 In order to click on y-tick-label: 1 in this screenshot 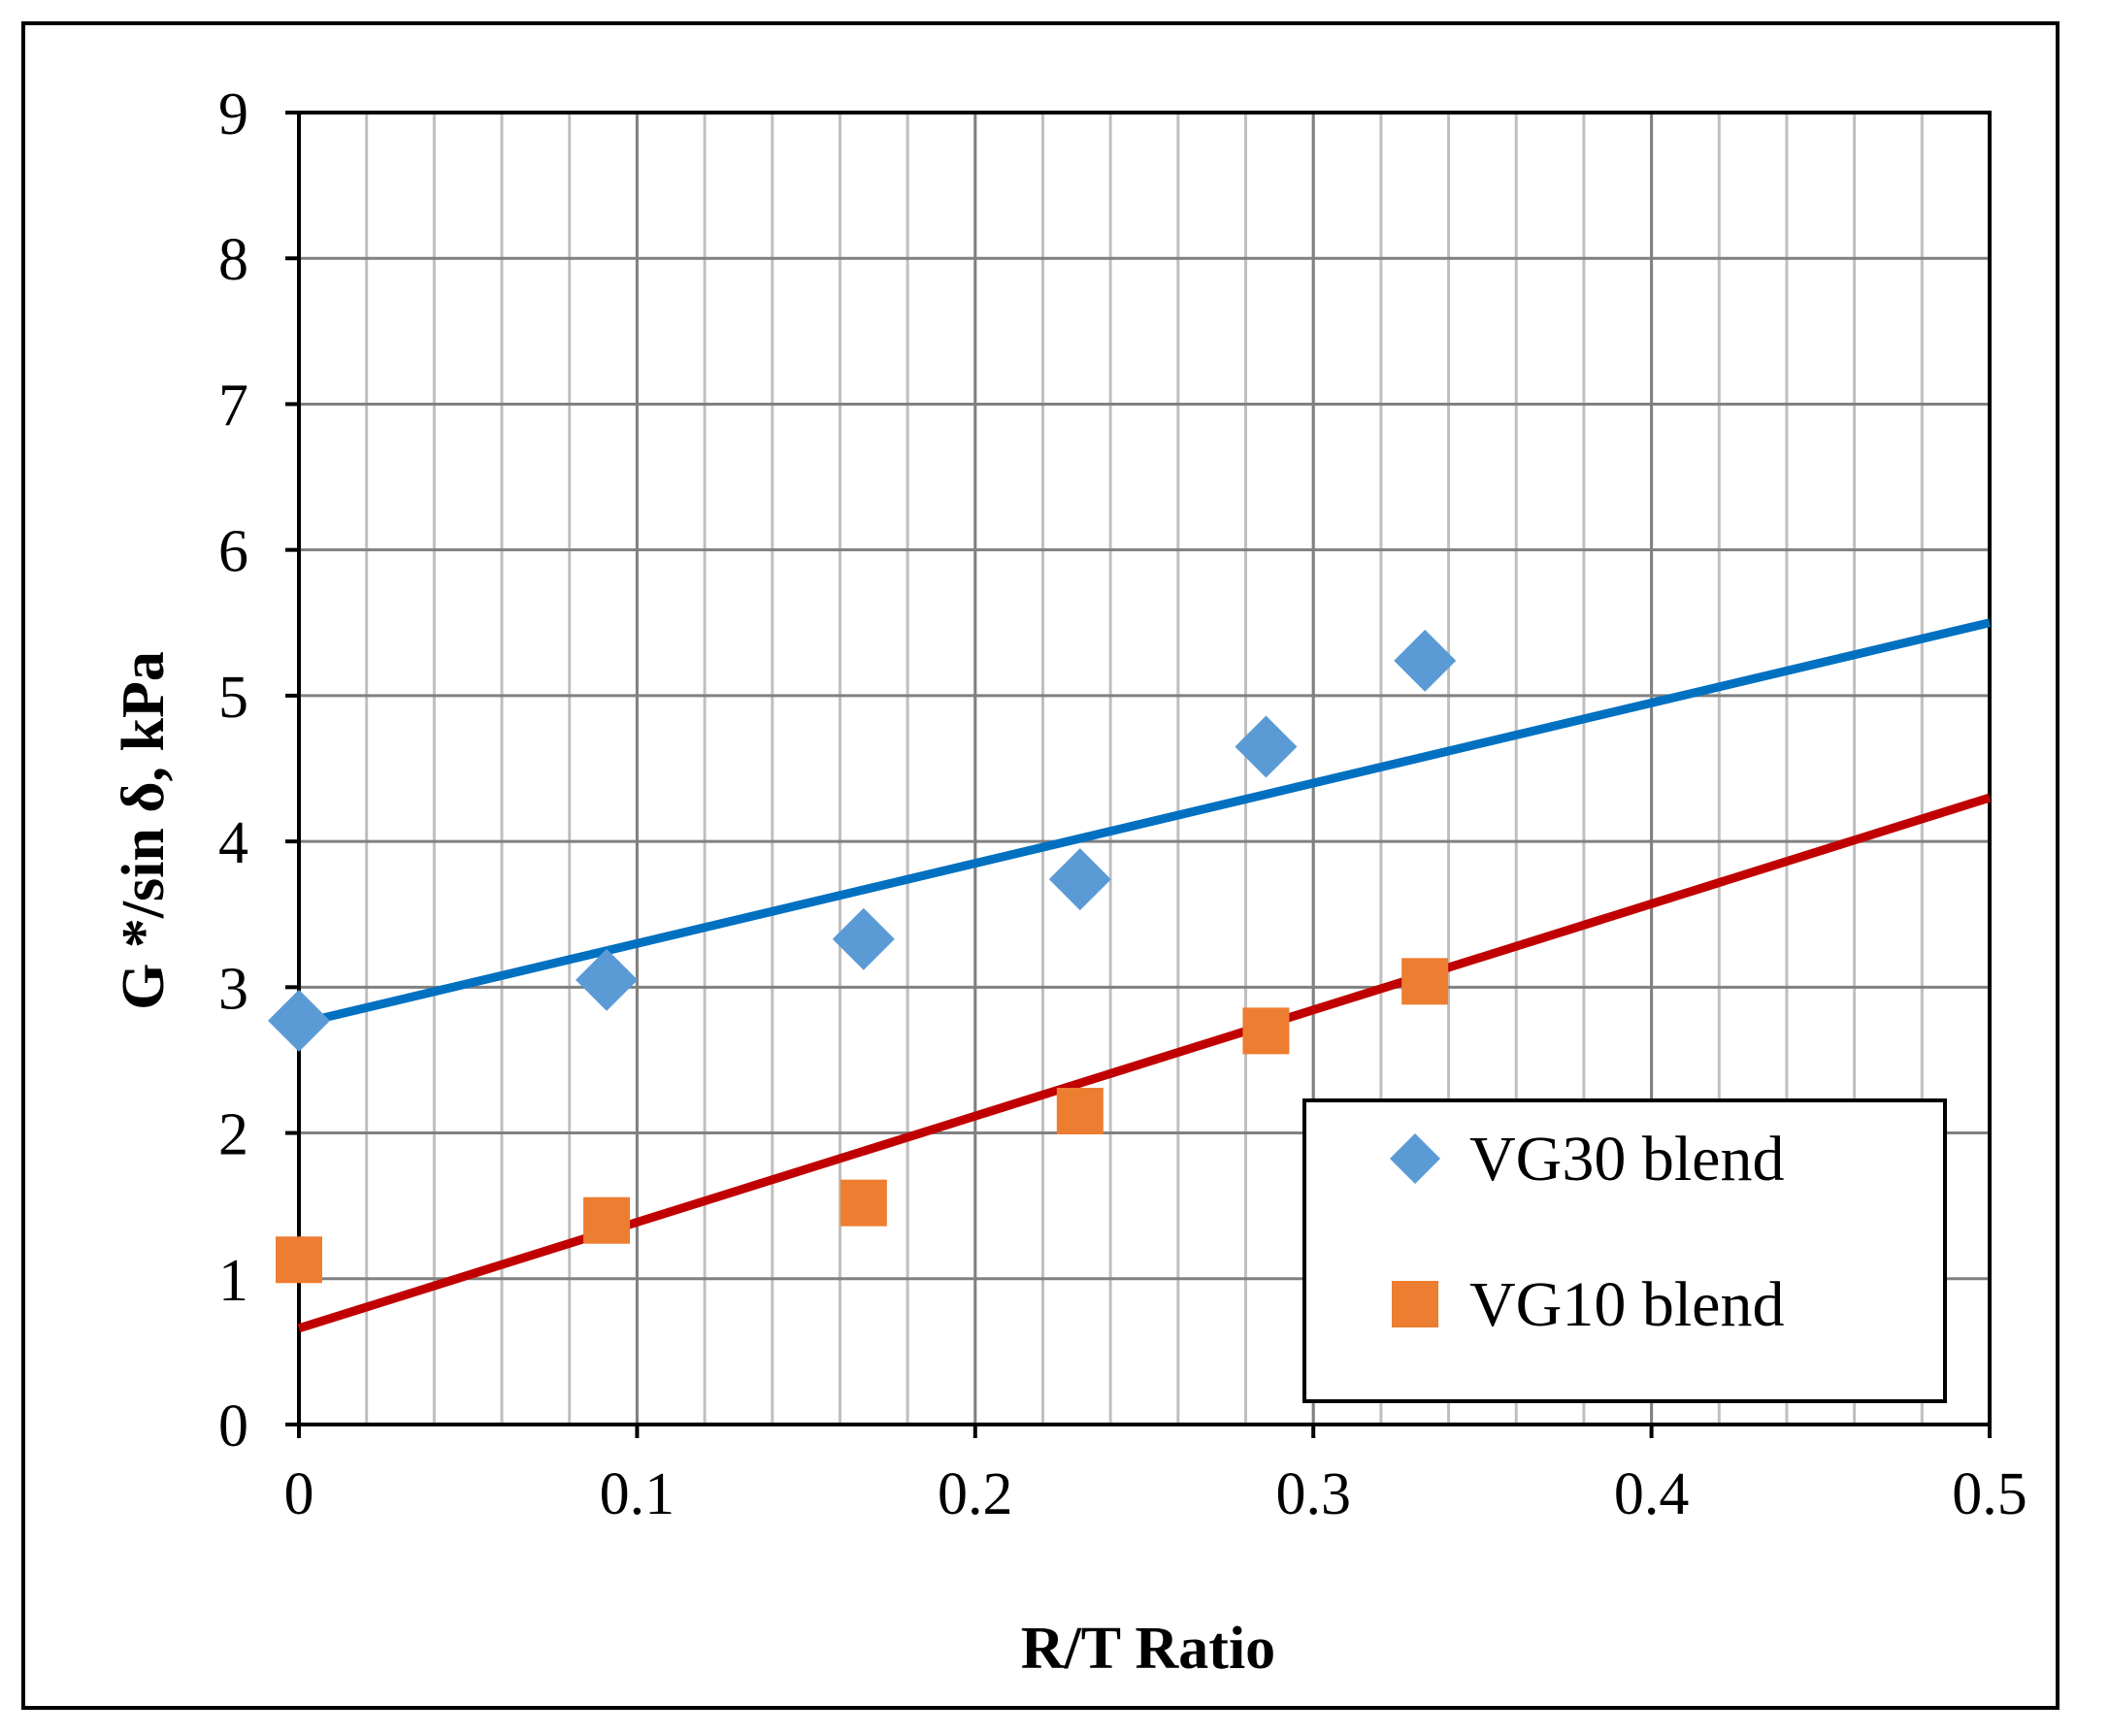, I will do `click(233, 1281)`.